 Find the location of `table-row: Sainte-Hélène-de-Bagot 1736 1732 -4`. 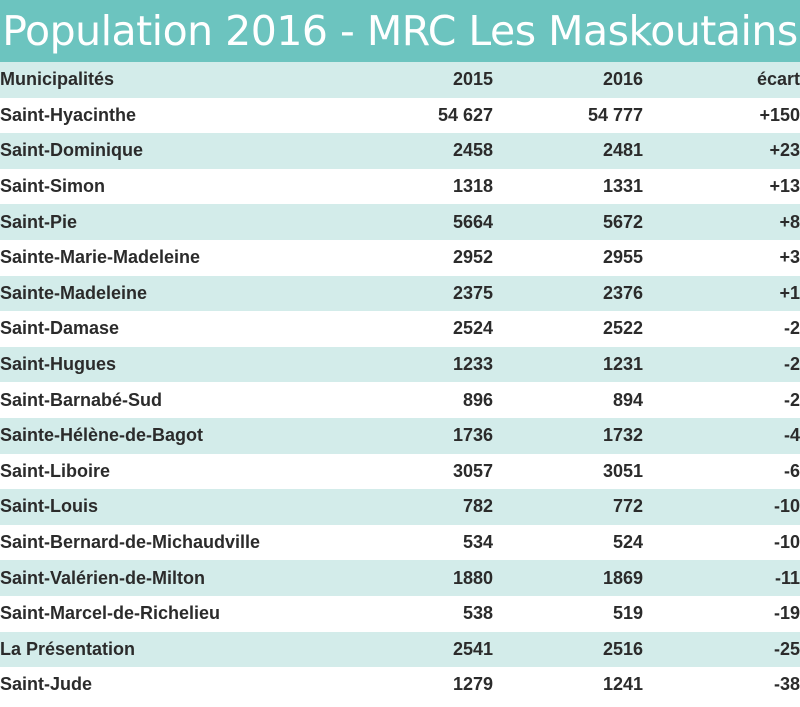

table-row: Sainte-Hélène-de-Bagot 1736 1732 -4 is located at coordinates (400, 435).